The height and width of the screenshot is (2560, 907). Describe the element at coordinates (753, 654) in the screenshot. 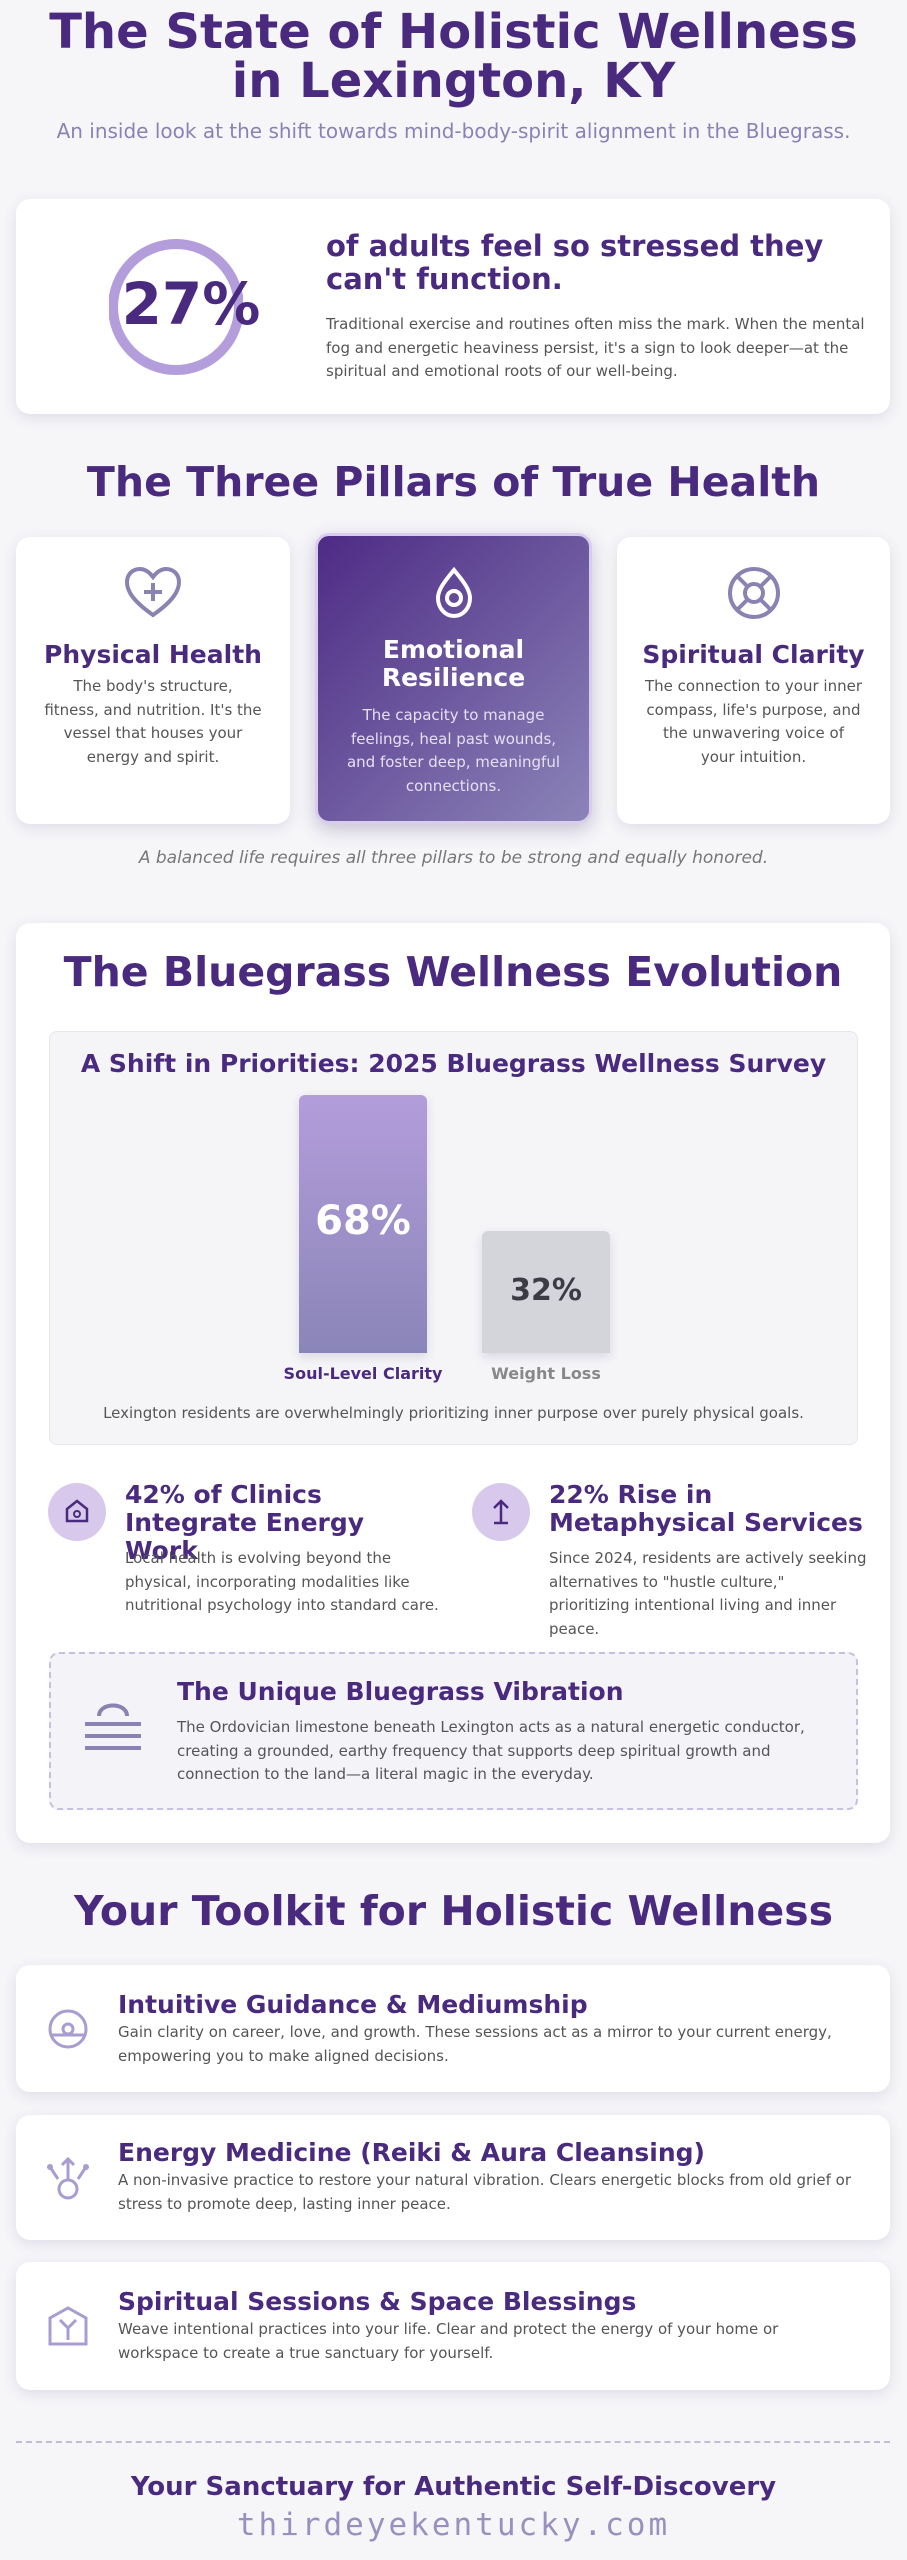

I see `pillar-title: Spiritual Clarity` at that location.